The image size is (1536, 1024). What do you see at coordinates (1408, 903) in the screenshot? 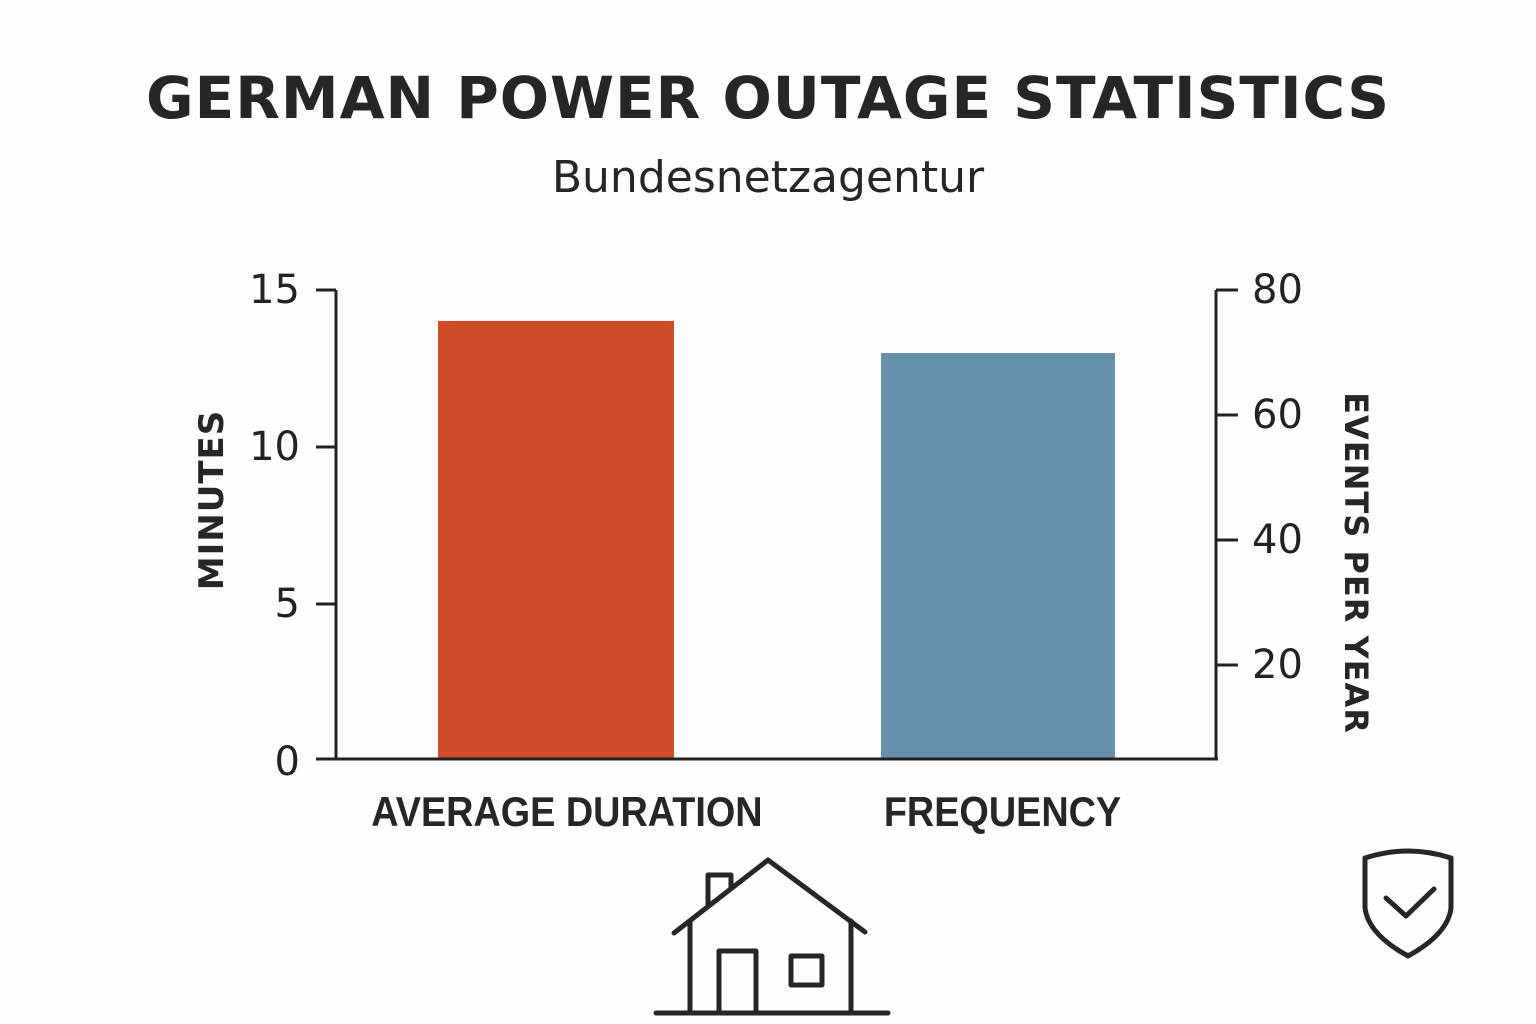
I see `shield-check-icon` at bounding box center [1408, 903].